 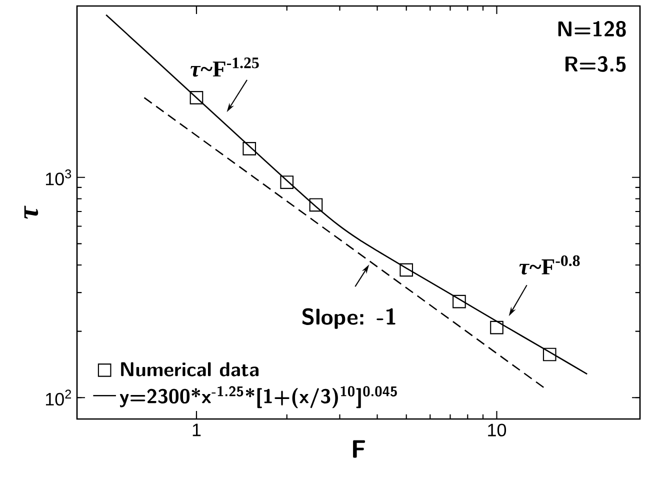 What do you see at coordinates (31, 212) in the screenshot?
I see `y-axis-title: τ` at bounding box center [31, 212].